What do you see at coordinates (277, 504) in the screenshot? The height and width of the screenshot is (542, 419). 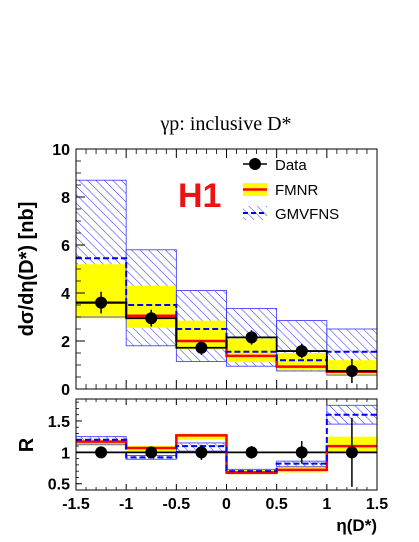 I see `x-tick-label-4: 0.5` at bounding box center [277, 504].